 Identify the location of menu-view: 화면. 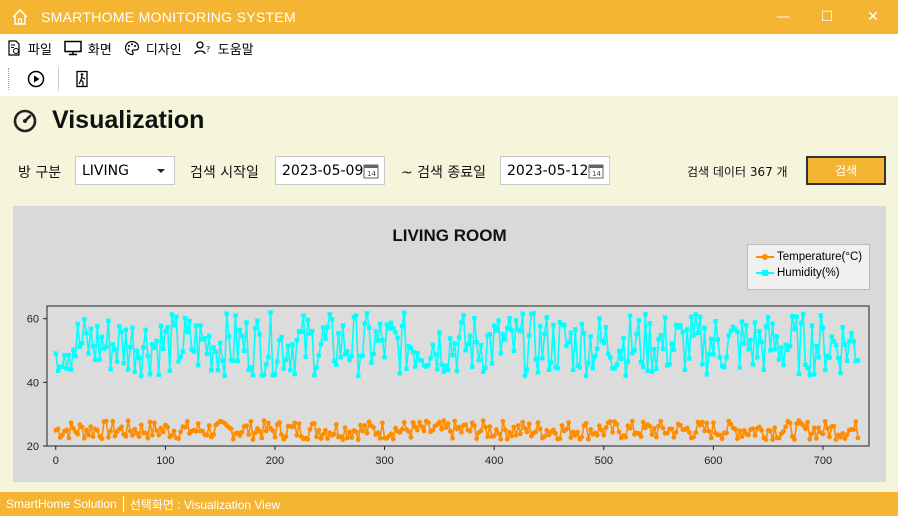
(88, 48).